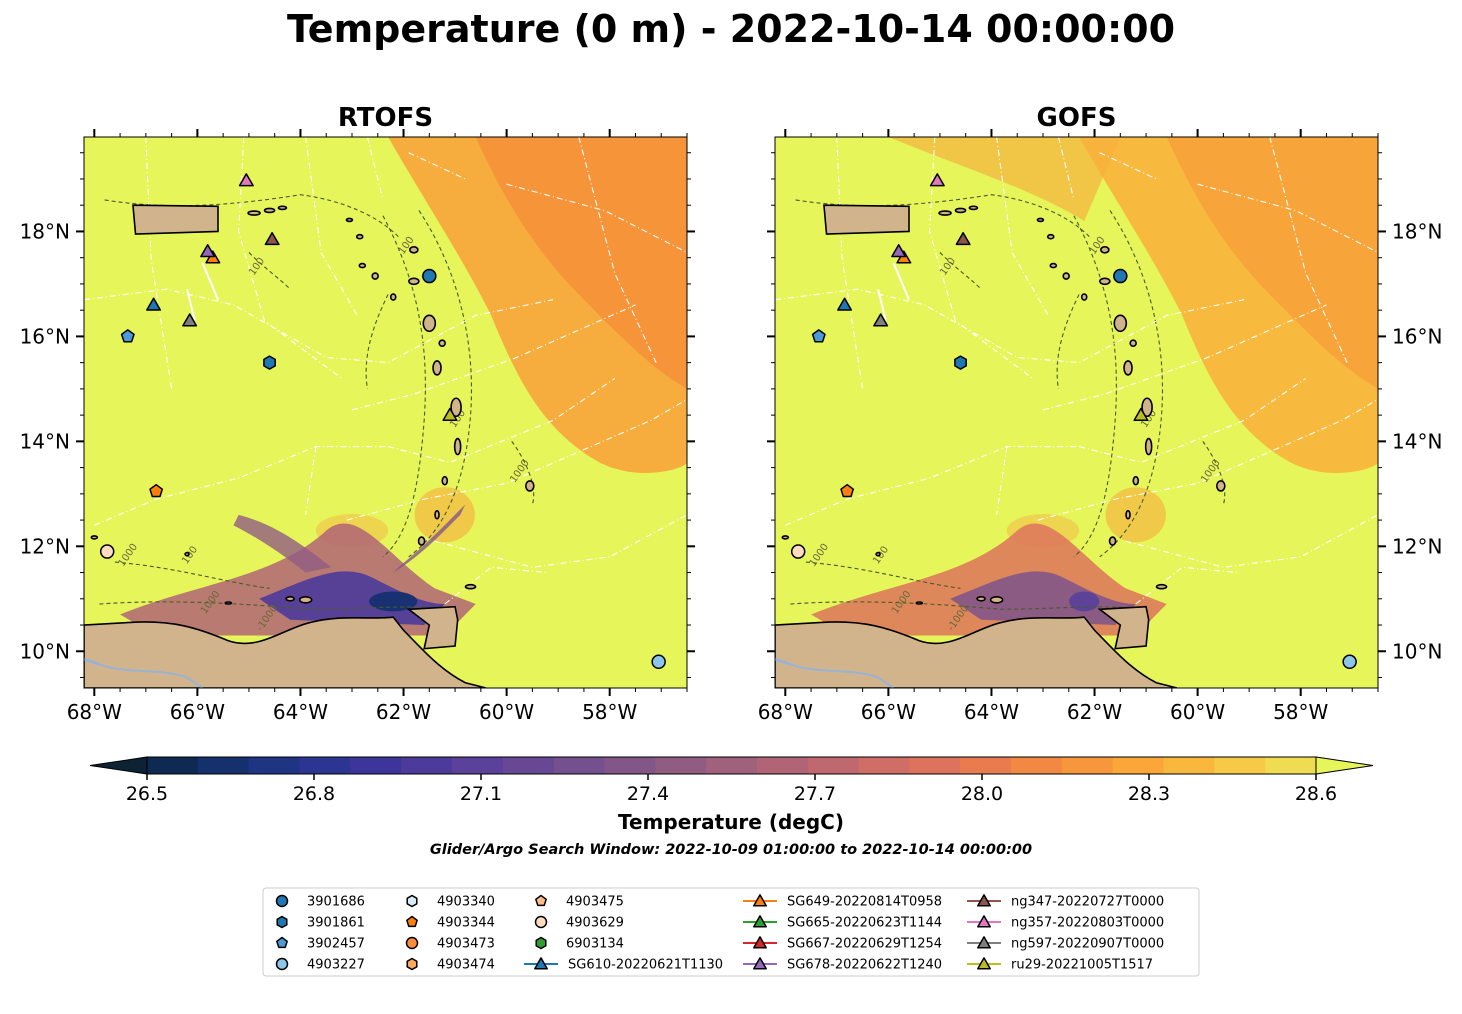  Describe the element at coordinates (208, 251) in the screenshot. I see `marker-SG678-20220622T1240` at that location.